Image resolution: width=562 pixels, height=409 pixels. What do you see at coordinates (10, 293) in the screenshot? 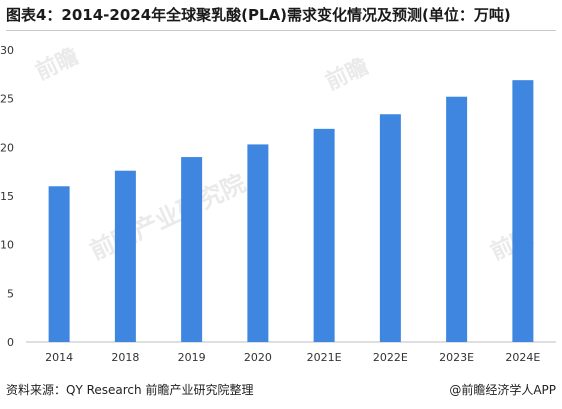
I see `y-tick-label: 5` at bounding box center [10, 293].